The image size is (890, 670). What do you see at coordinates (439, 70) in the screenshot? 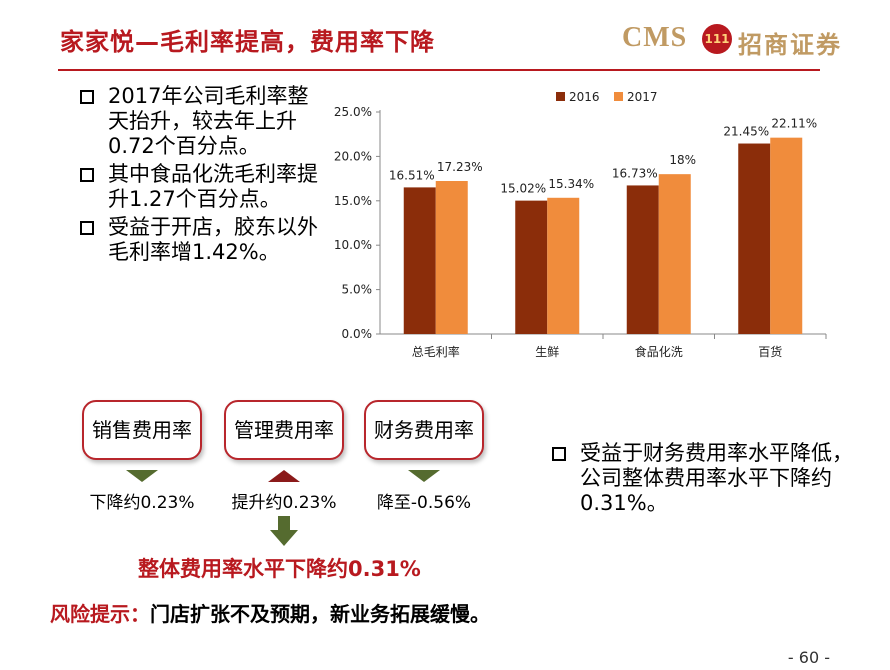
I see `title-divider` at bounding box center [439, 70].